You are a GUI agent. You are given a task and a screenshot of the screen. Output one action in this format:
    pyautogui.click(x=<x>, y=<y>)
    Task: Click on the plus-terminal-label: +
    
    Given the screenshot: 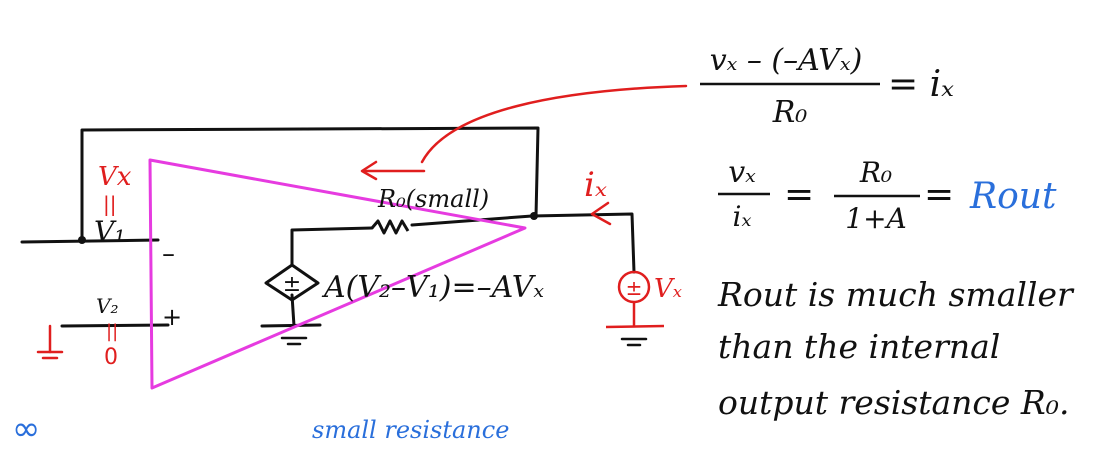 What is the action you would take?
    pyautogui.click(x=172, y=317)
    